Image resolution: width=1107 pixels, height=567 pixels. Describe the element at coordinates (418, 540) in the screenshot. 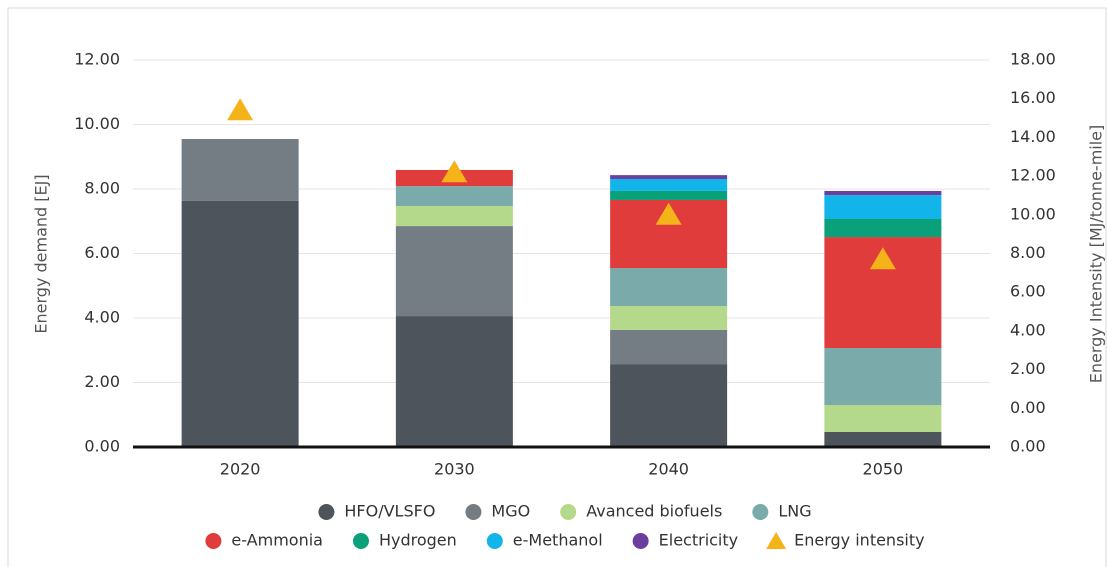

I see `legend-label: Hydrogen` at that location.